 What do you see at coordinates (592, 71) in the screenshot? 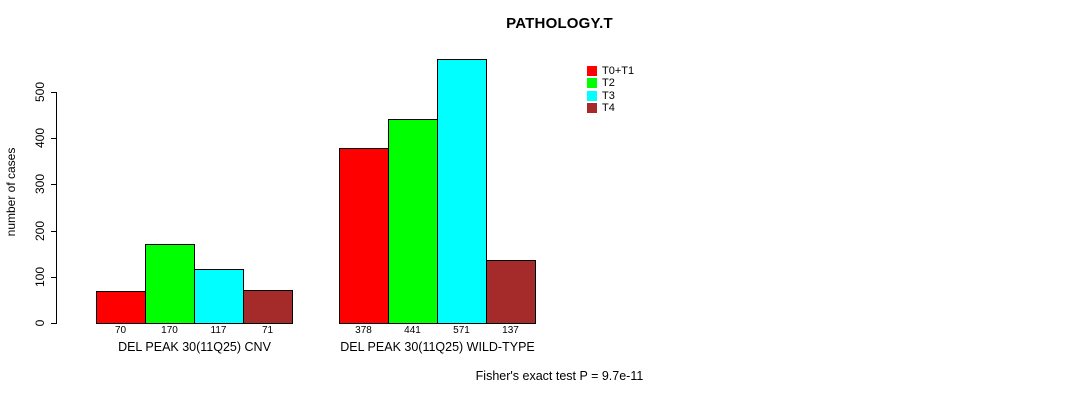
I see `legend-swatch-t0-t1` at bounding box center [592, 71].